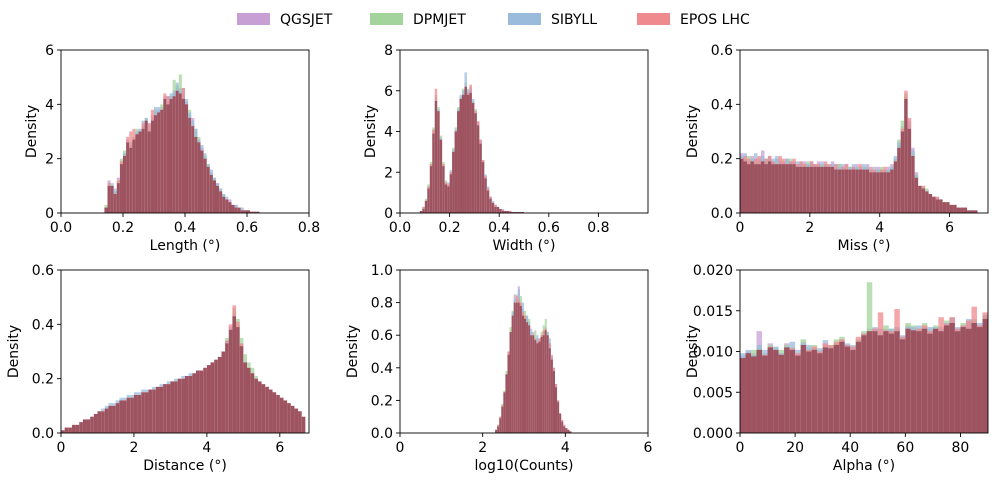 The width and height of the screenshot is (996, 485). Describe the element at coordinates (49, 214) in the screenshot. I see `ytick-label-length-0: 0` at that location.